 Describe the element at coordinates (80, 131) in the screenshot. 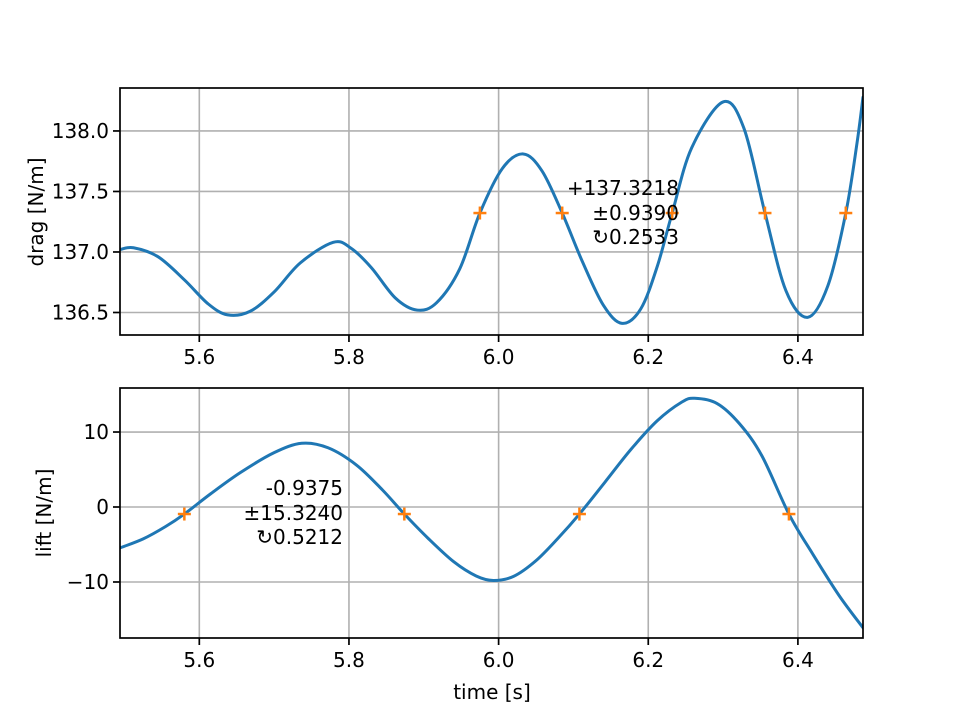

I see `y-tick-label: 138.0` at that location.